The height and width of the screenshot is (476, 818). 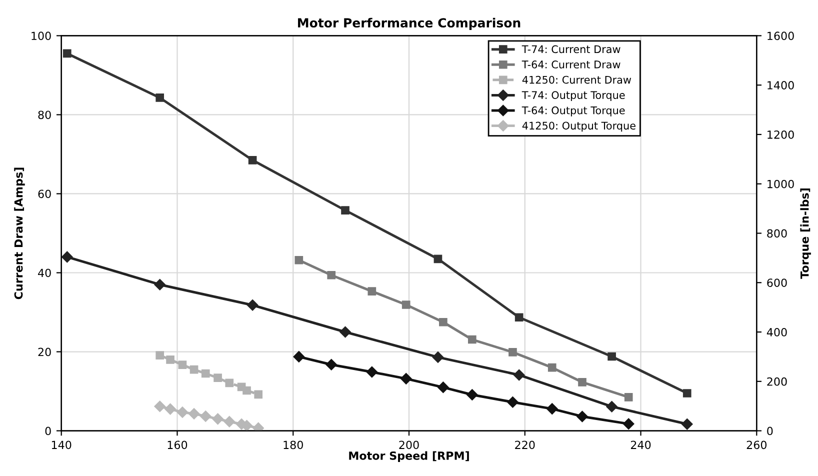 What do you see at coordinates (409, 24) in the screenshot?
I see `chart-title: Motor Performance Comparison` at bounding box center [409, 24].